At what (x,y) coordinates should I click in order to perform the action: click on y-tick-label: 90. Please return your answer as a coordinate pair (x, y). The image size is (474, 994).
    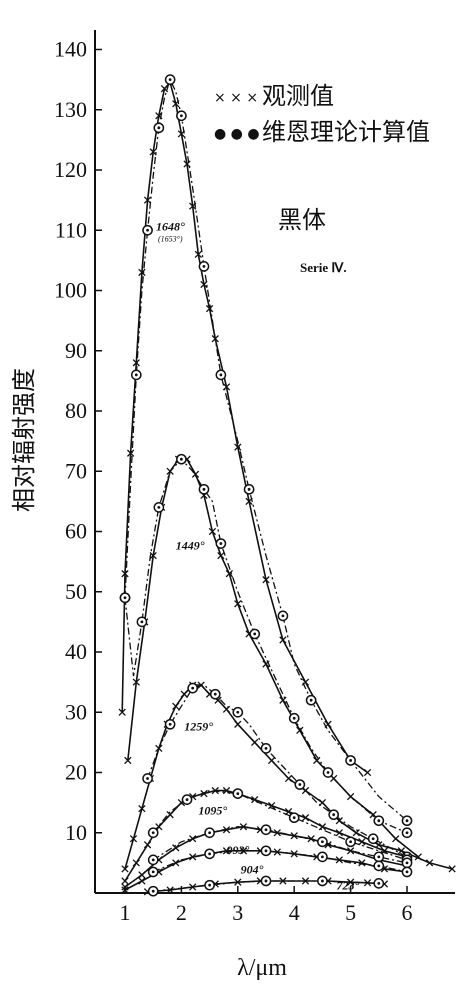
    Looking at the image, I should click on (76, 350).